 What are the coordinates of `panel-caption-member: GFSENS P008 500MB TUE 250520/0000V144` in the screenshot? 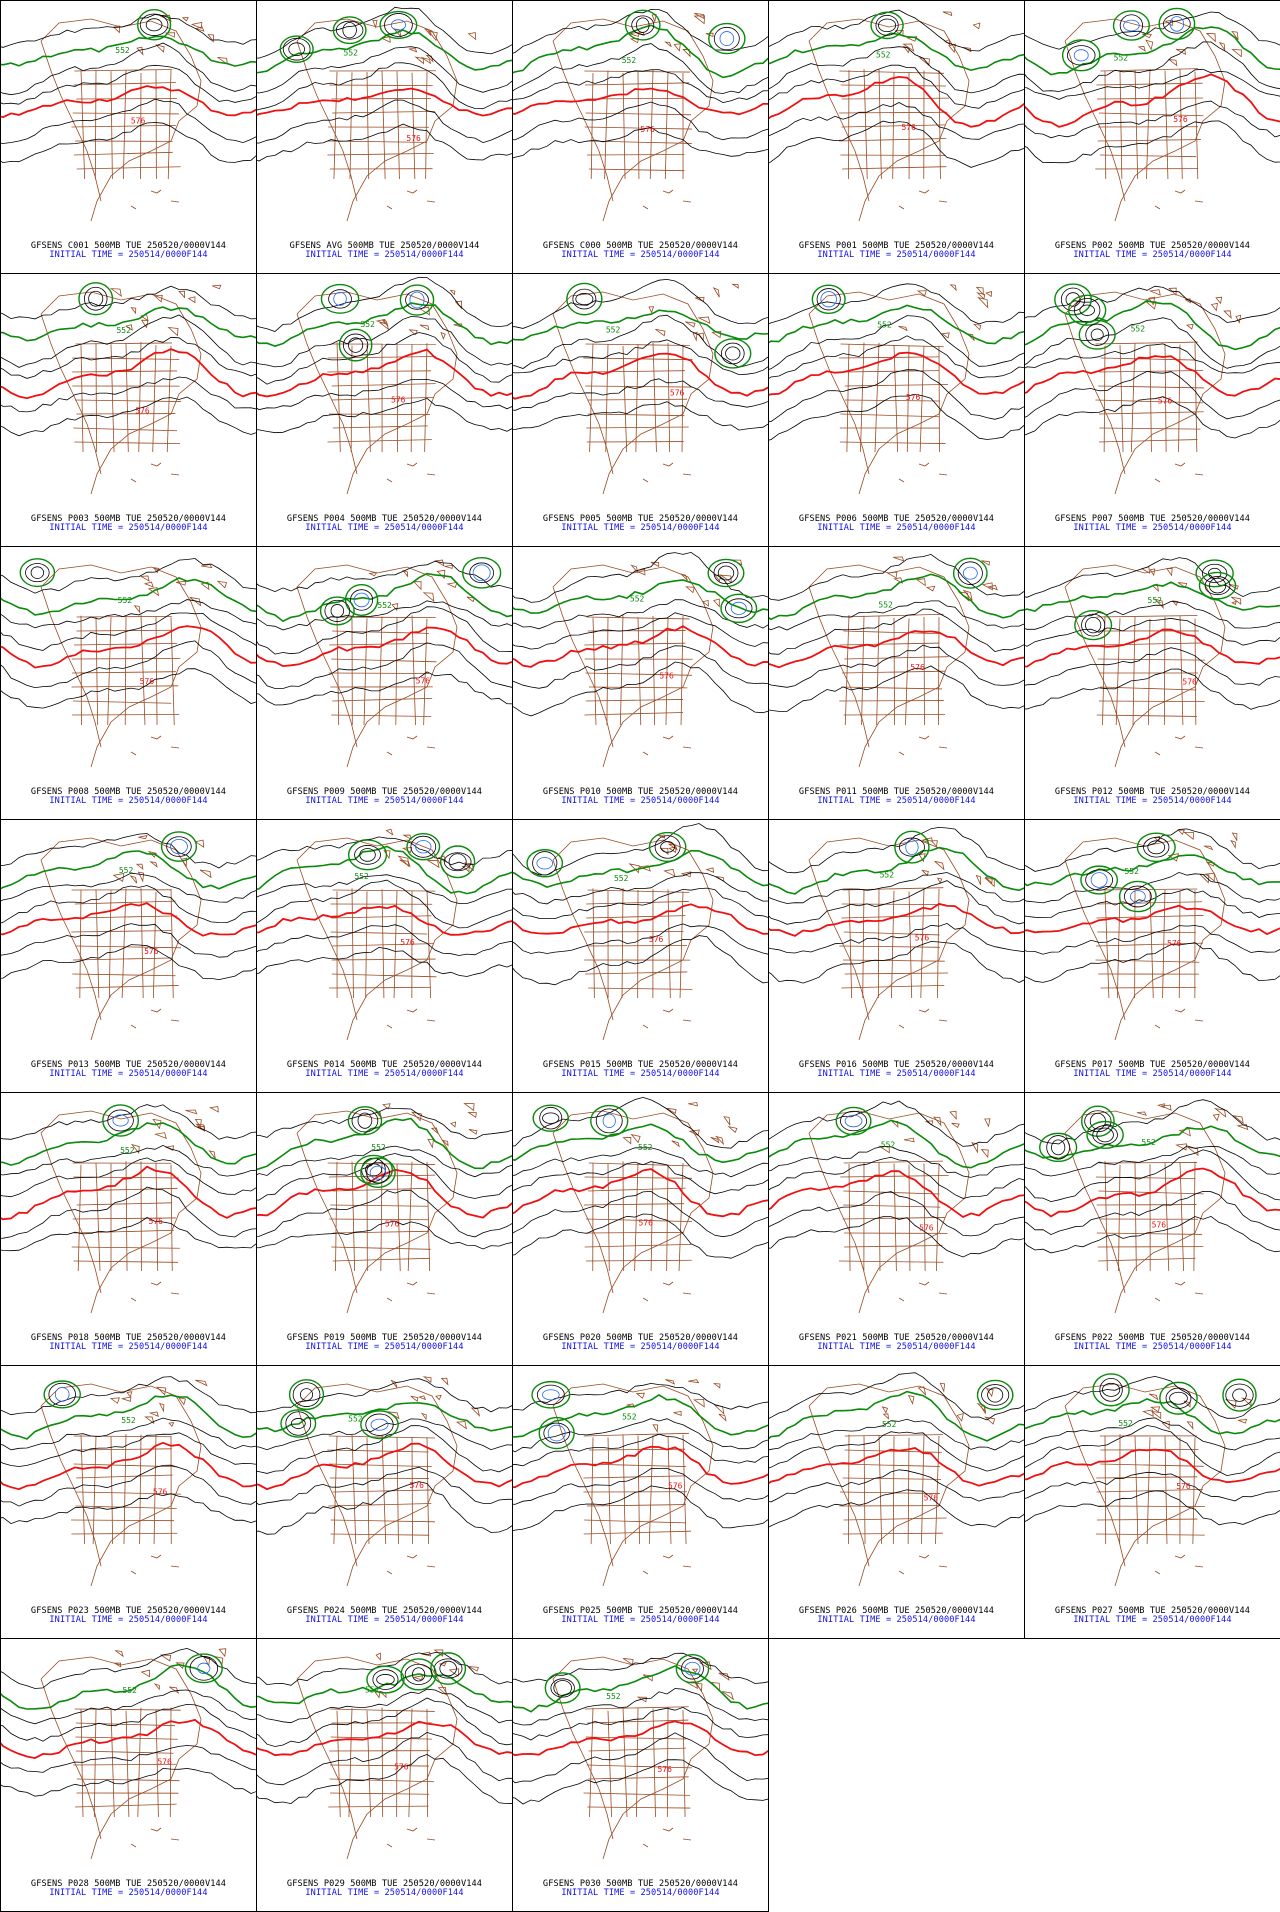 It's located at (128, 792).